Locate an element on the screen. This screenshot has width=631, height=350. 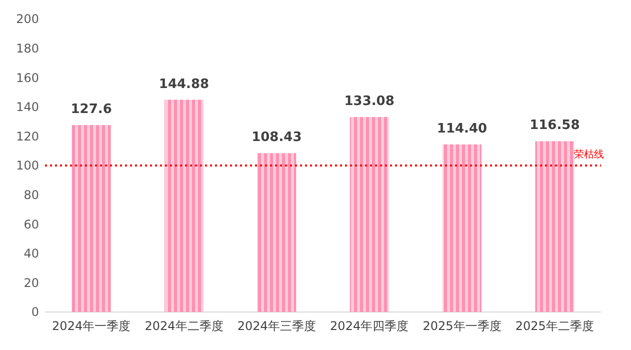
data-label: 127.6 is located at coordinates (91, 110).